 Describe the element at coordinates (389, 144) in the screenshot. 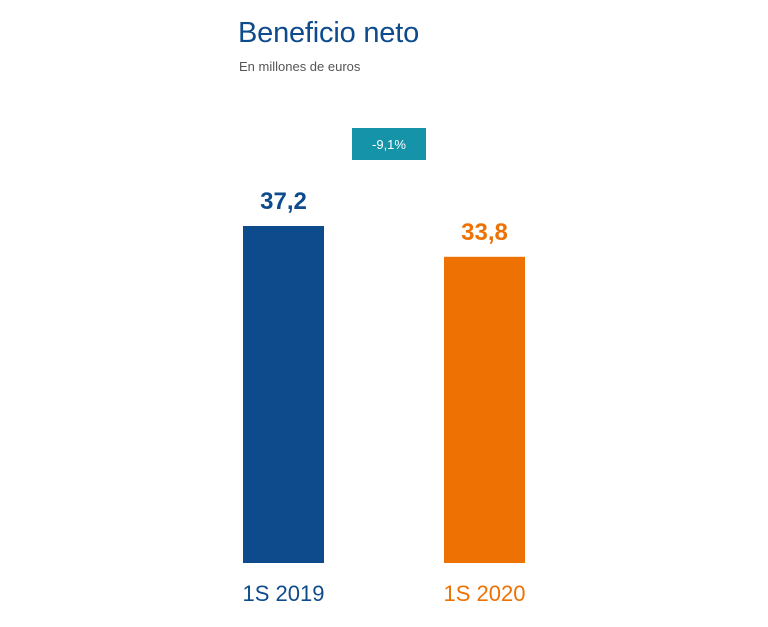

I see `change-badge: -9,1%` at that location.